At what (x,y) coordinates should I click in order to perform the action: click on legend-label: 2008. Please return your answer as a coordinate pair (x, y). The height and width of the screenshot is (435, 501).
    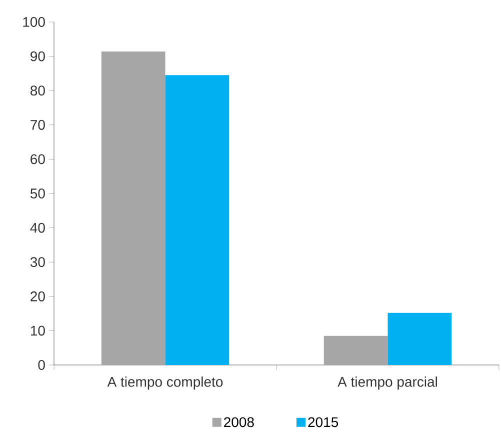
    Looking at the image, I should click on (239, 422).